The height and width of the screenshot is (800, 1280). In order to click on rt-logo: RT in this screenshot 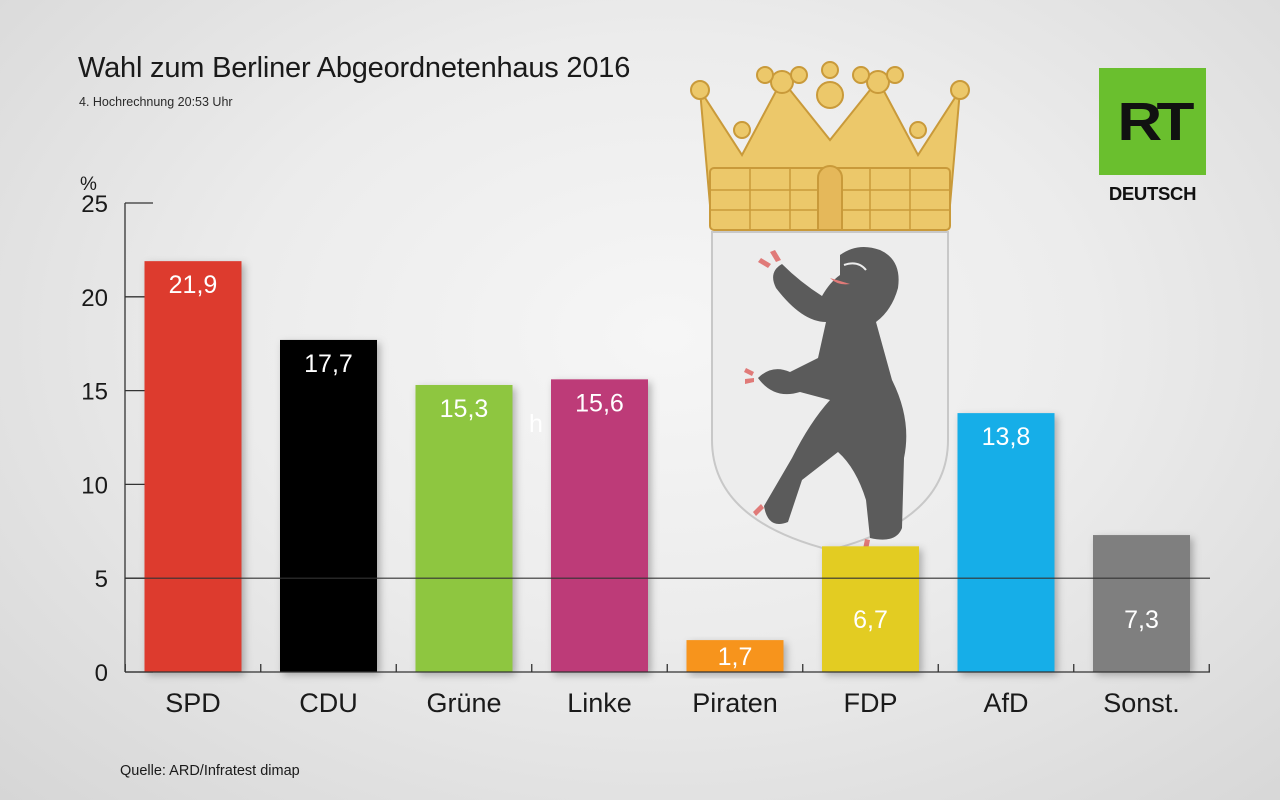, I will do `click(1152, 121)`.